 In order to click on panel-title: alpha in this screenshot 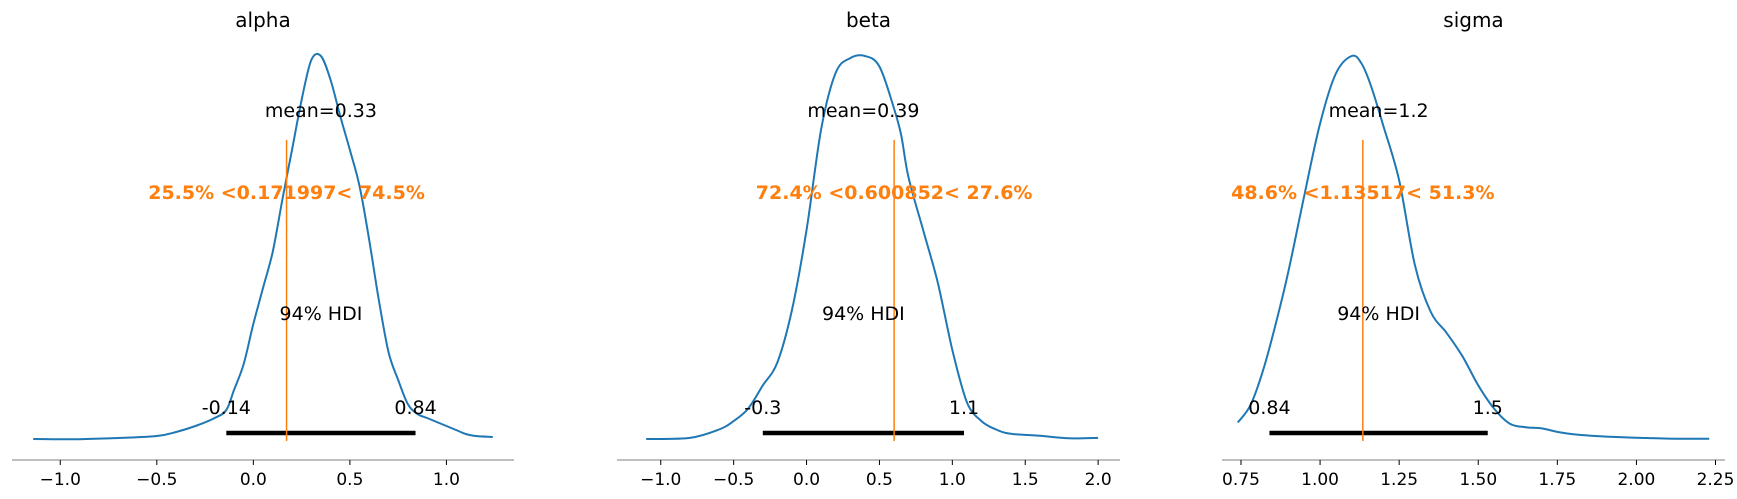, I will do `click(262, 20)`.